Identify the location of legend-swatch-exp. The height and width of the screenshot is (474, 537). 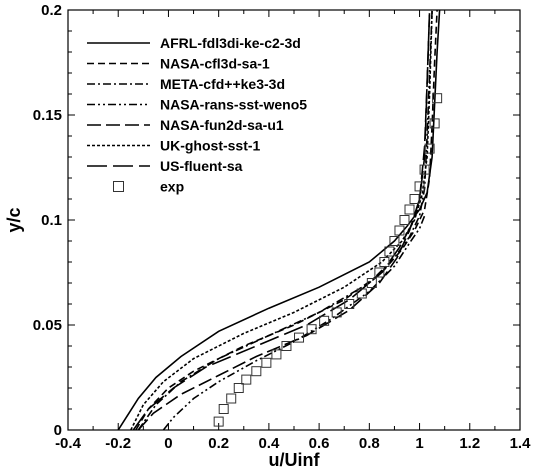
(118, 186).